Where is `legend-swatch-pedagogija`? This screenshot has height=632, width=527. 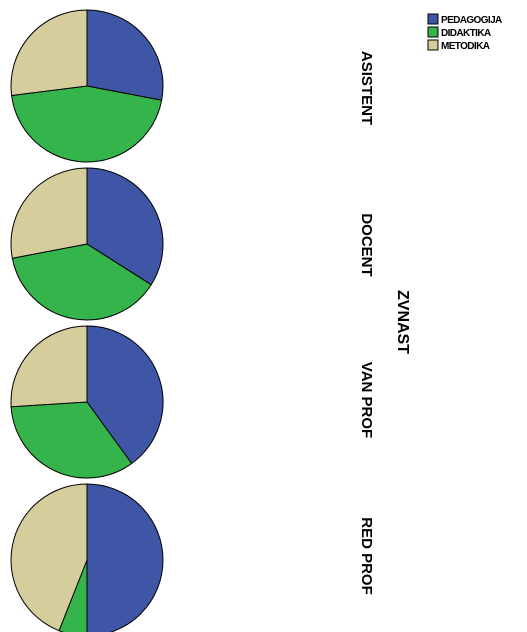
legend-swatch-pedagogija is located at coordinates (433, 19).